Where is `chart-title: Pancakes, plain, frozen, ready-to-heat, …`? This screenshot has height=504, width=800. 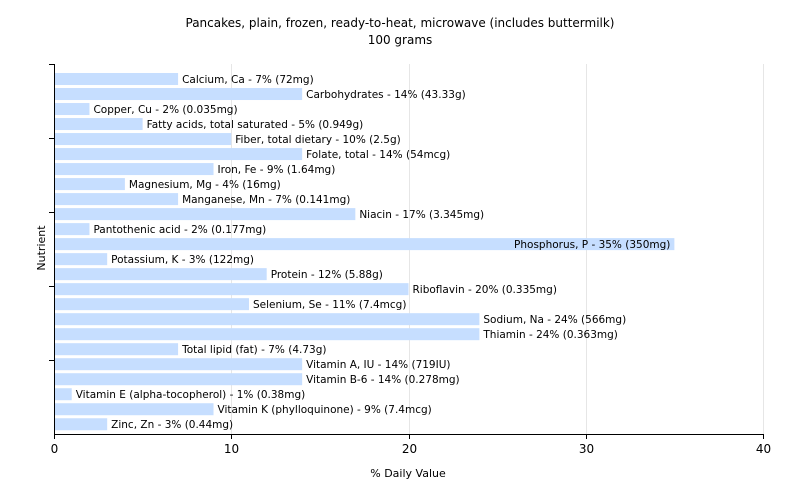 chart-title: Pancakes, plain, frozen, ready-to-heat, … is located at coordinates (400, 23).